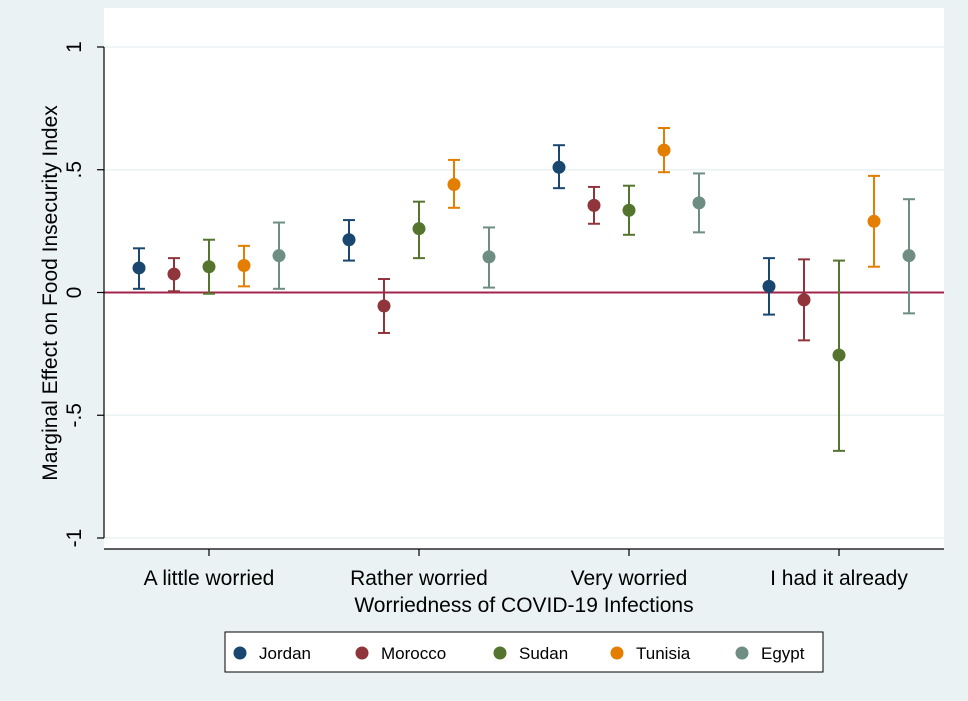 The image size is (968, 701). I want to click on legend-box, so click(524, 652).